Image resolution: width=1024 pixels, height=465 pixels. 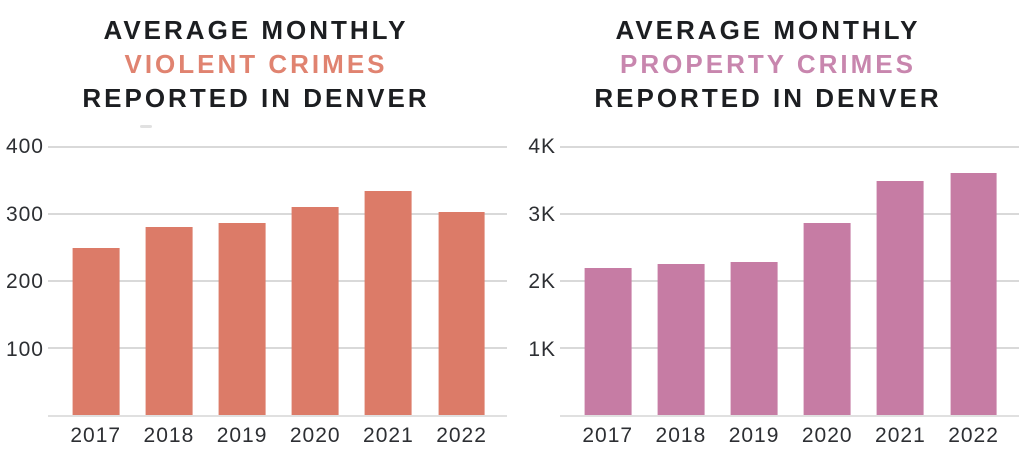 I want to click on y-axis-tick-label: 400, so click(x=24, y=146).